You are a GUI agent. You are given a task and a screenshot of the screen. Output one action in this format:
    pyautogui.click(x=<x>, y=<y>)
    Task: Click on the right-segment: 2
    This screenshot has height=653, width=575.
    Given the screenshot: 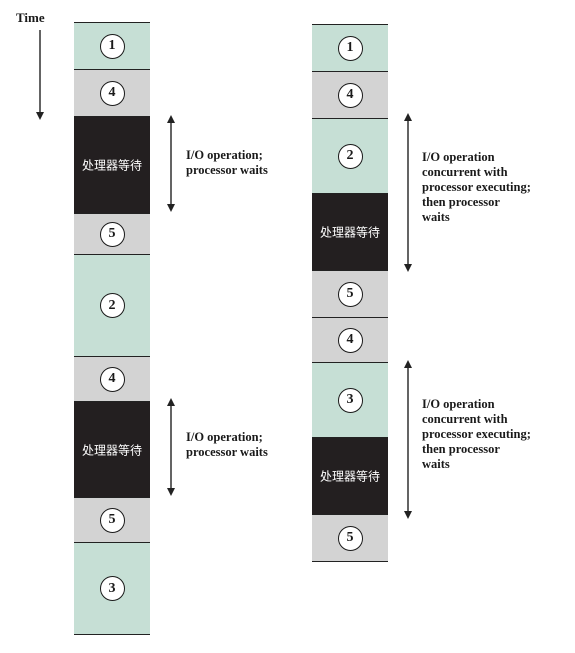 What is the action you would take?
    pyautogui.click(x=350, y=156)
    